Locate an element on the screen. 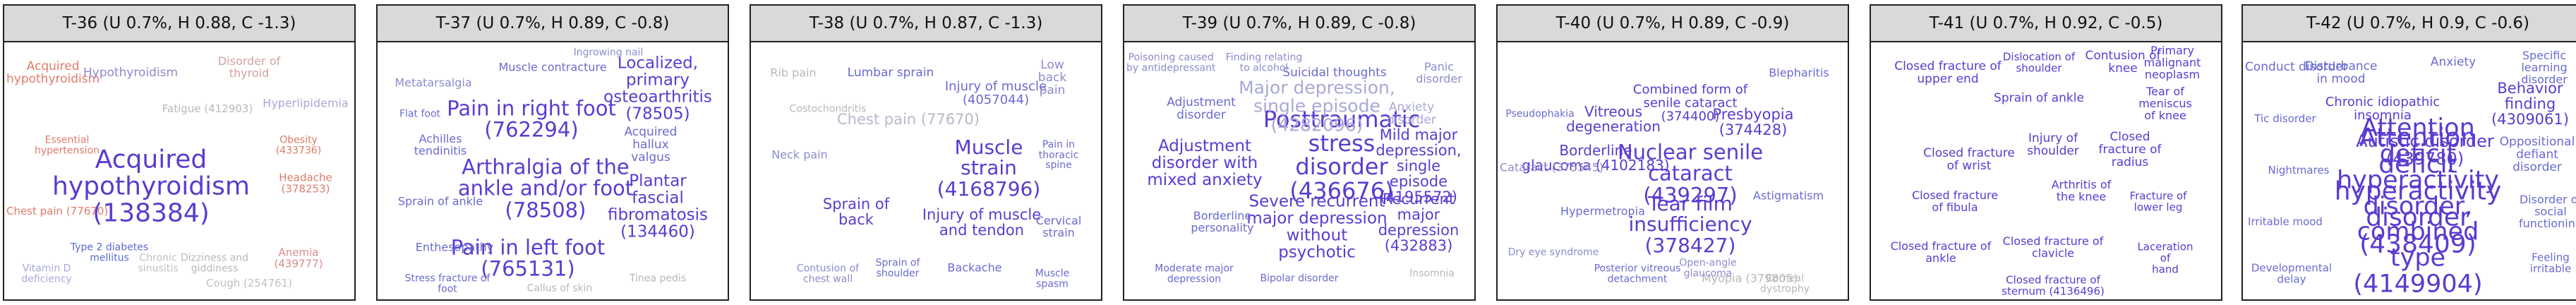  cloud-term-closed-fracture-of-clavicle: Closed fracture of clavicle is located at coordinates (2053, 247).